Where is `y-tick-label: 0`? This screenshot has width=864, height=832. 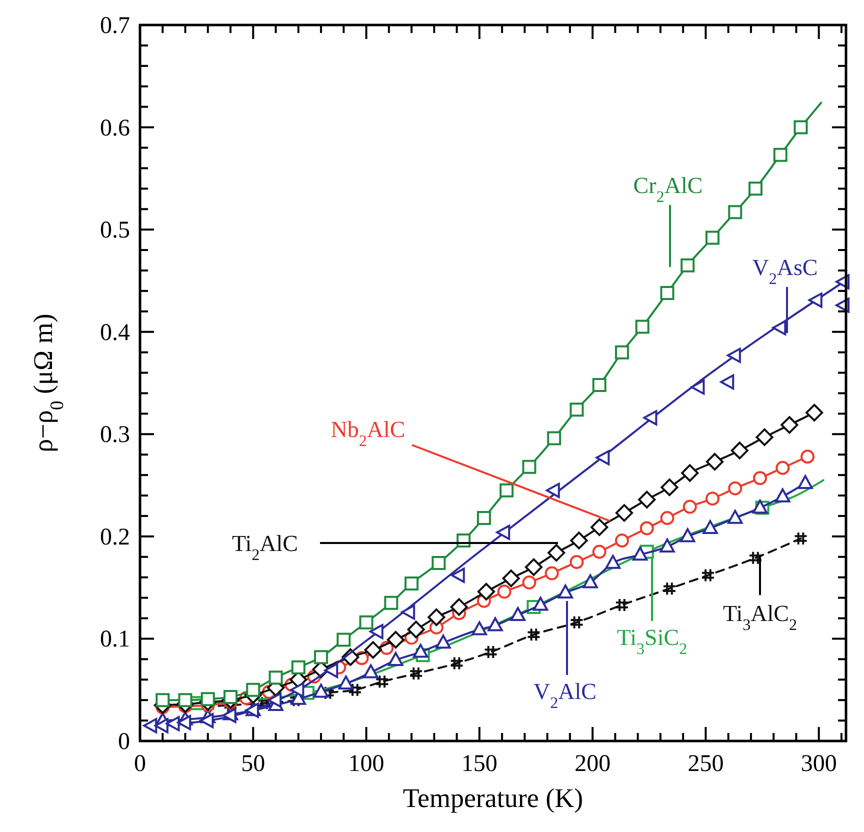 y-tick-label: 0 is located at coordinates (124, 742).